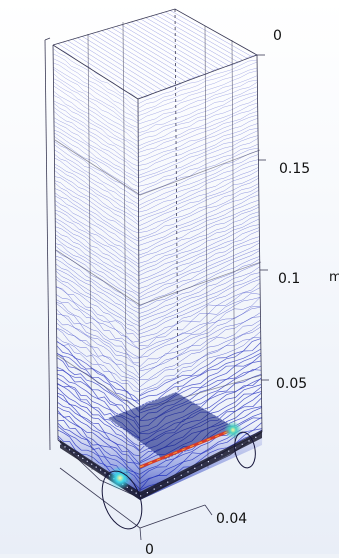  I want to click on z-tick-top: 0, so click(277, 36).